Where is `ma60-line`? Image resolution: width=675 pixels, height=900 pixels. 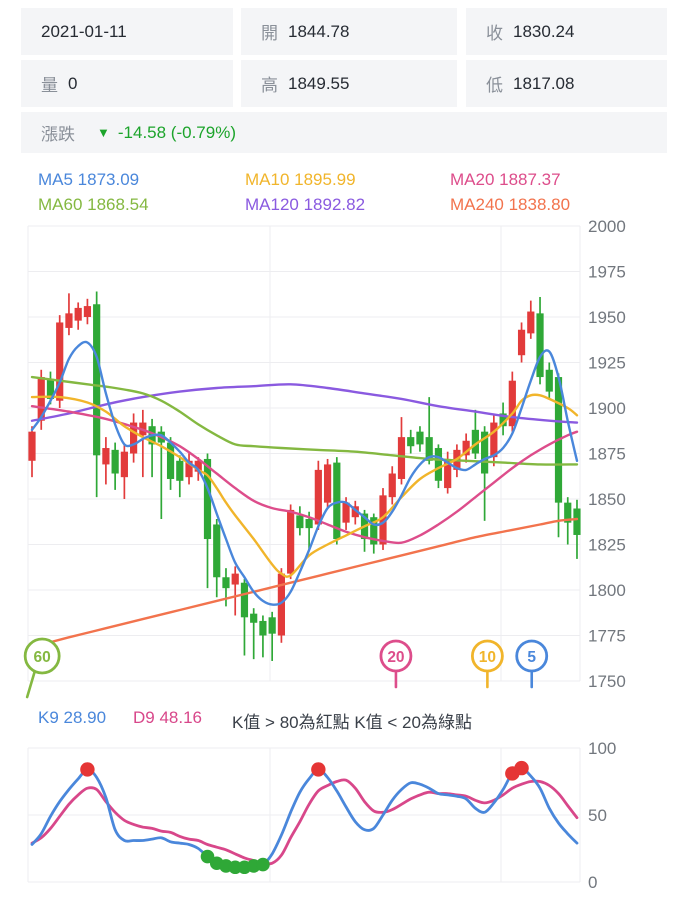
ma60-line is located at coordinates (304, 420).